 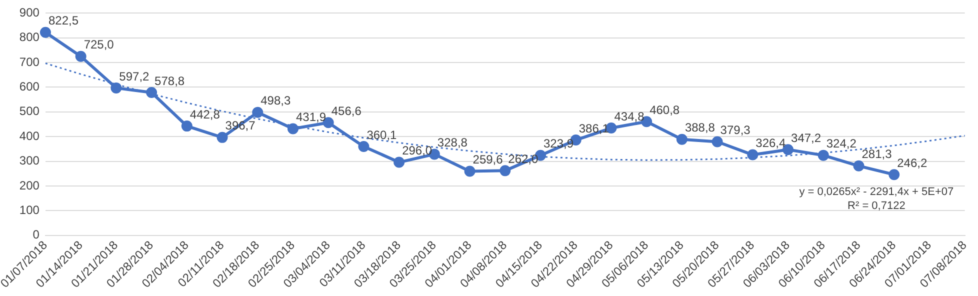 What do you see at coordinates (29, 87) in the screenshot?
I see `y-tick-label: 600` at bounding box center [29, 87].